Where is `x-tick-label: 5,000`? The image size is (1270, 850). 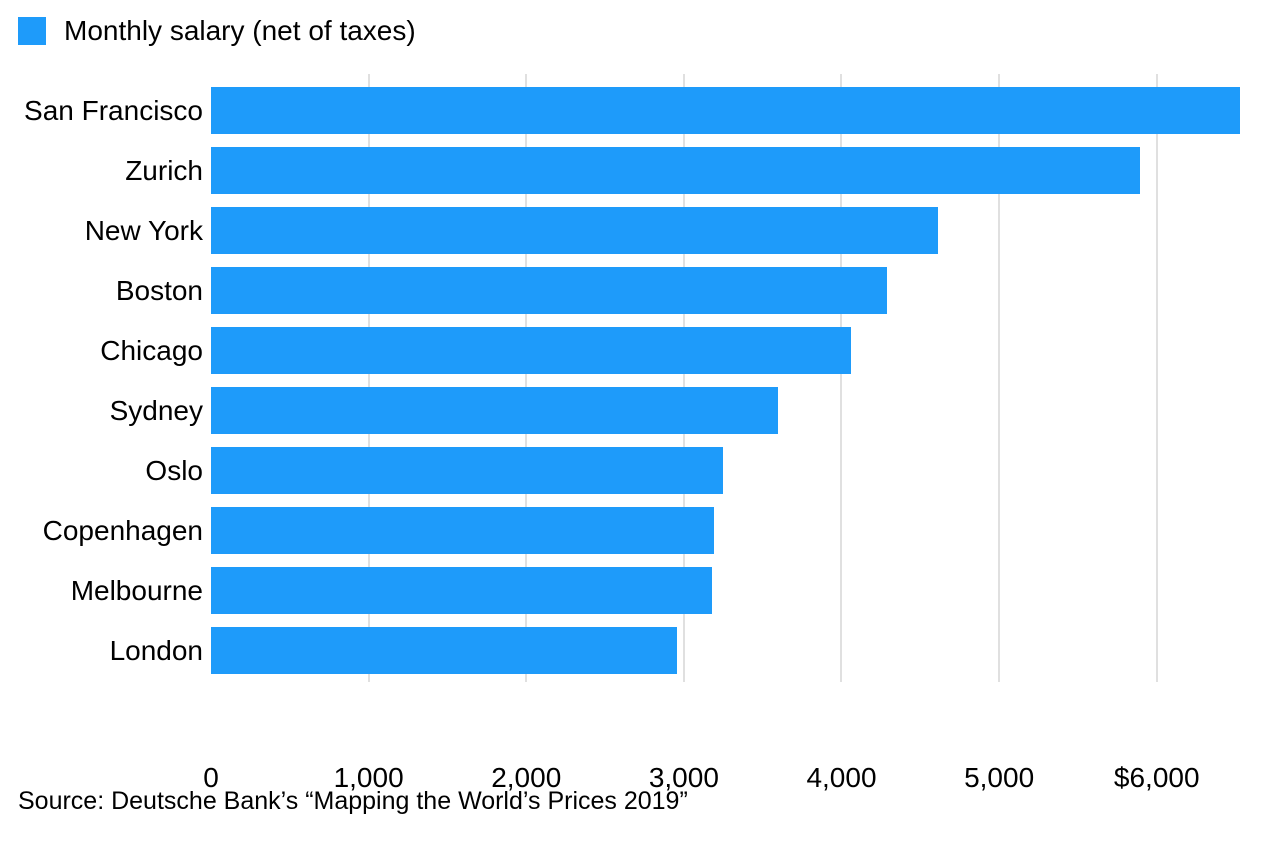
x-tick-label: 5,000 is located at coordinates (999, 777).